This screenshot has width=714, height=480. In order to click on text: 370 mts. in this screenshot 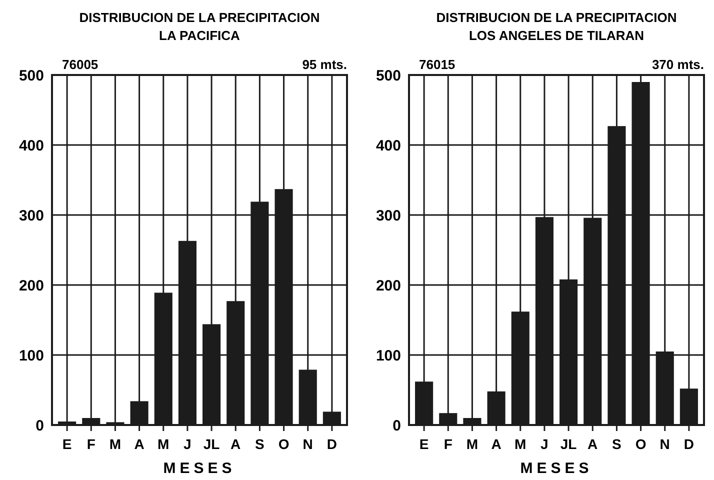, I will do `click(678, 64)`.